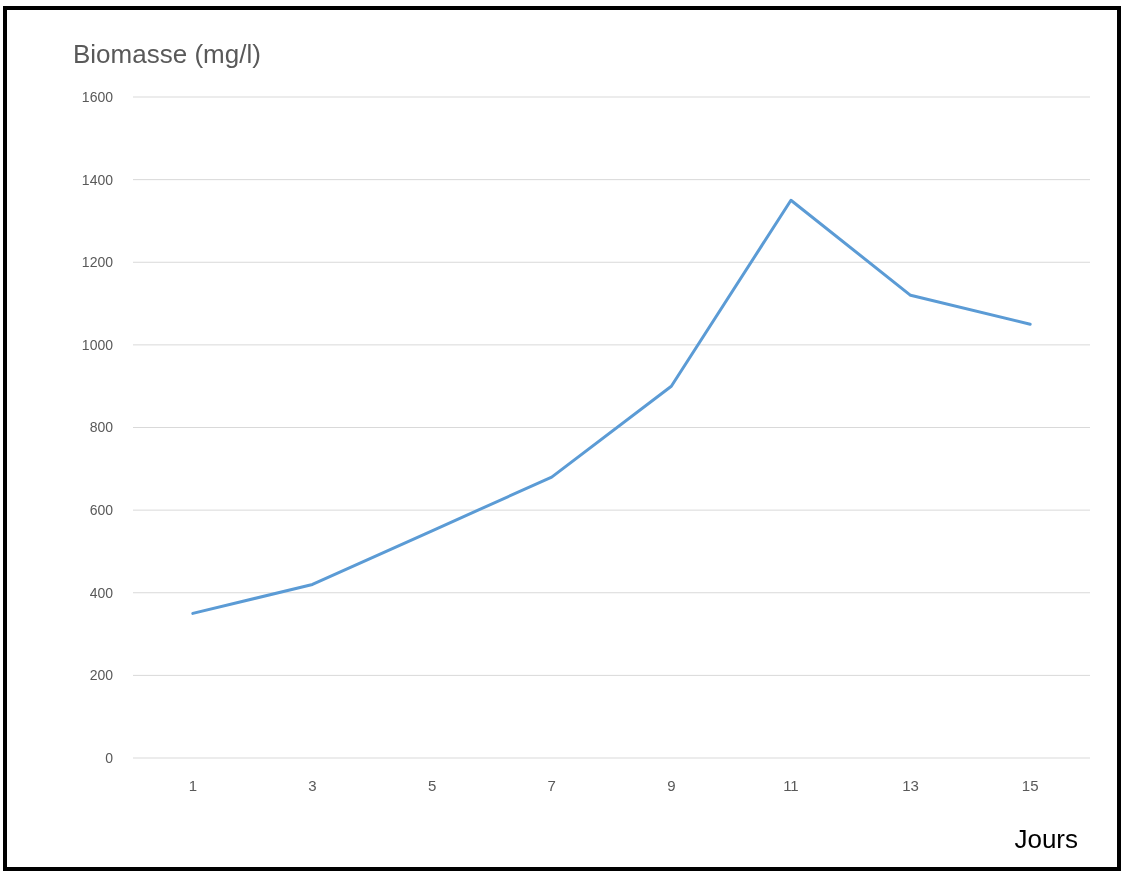  I want to click on y-tick-label: 400, so click(101, 592).